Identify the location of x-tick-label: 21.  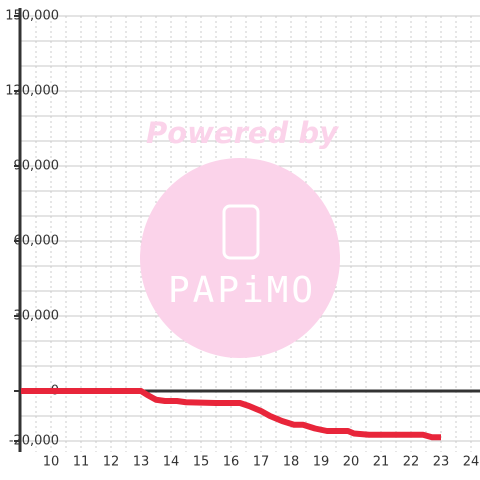
(381, 462).